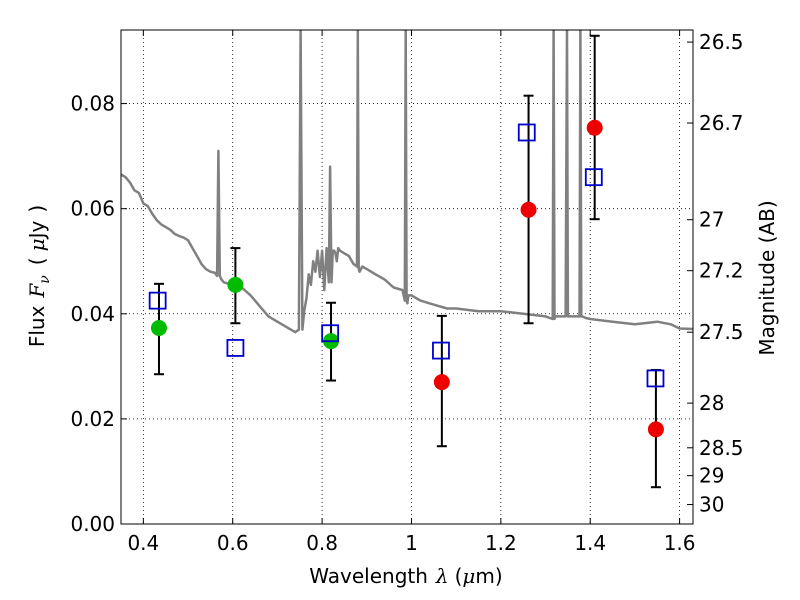 The width and height of the screenshot is (800, 600). Describe the element at coordinates (711, 476) in the screenshot. I see `y2-tick-label: 29` at that location.